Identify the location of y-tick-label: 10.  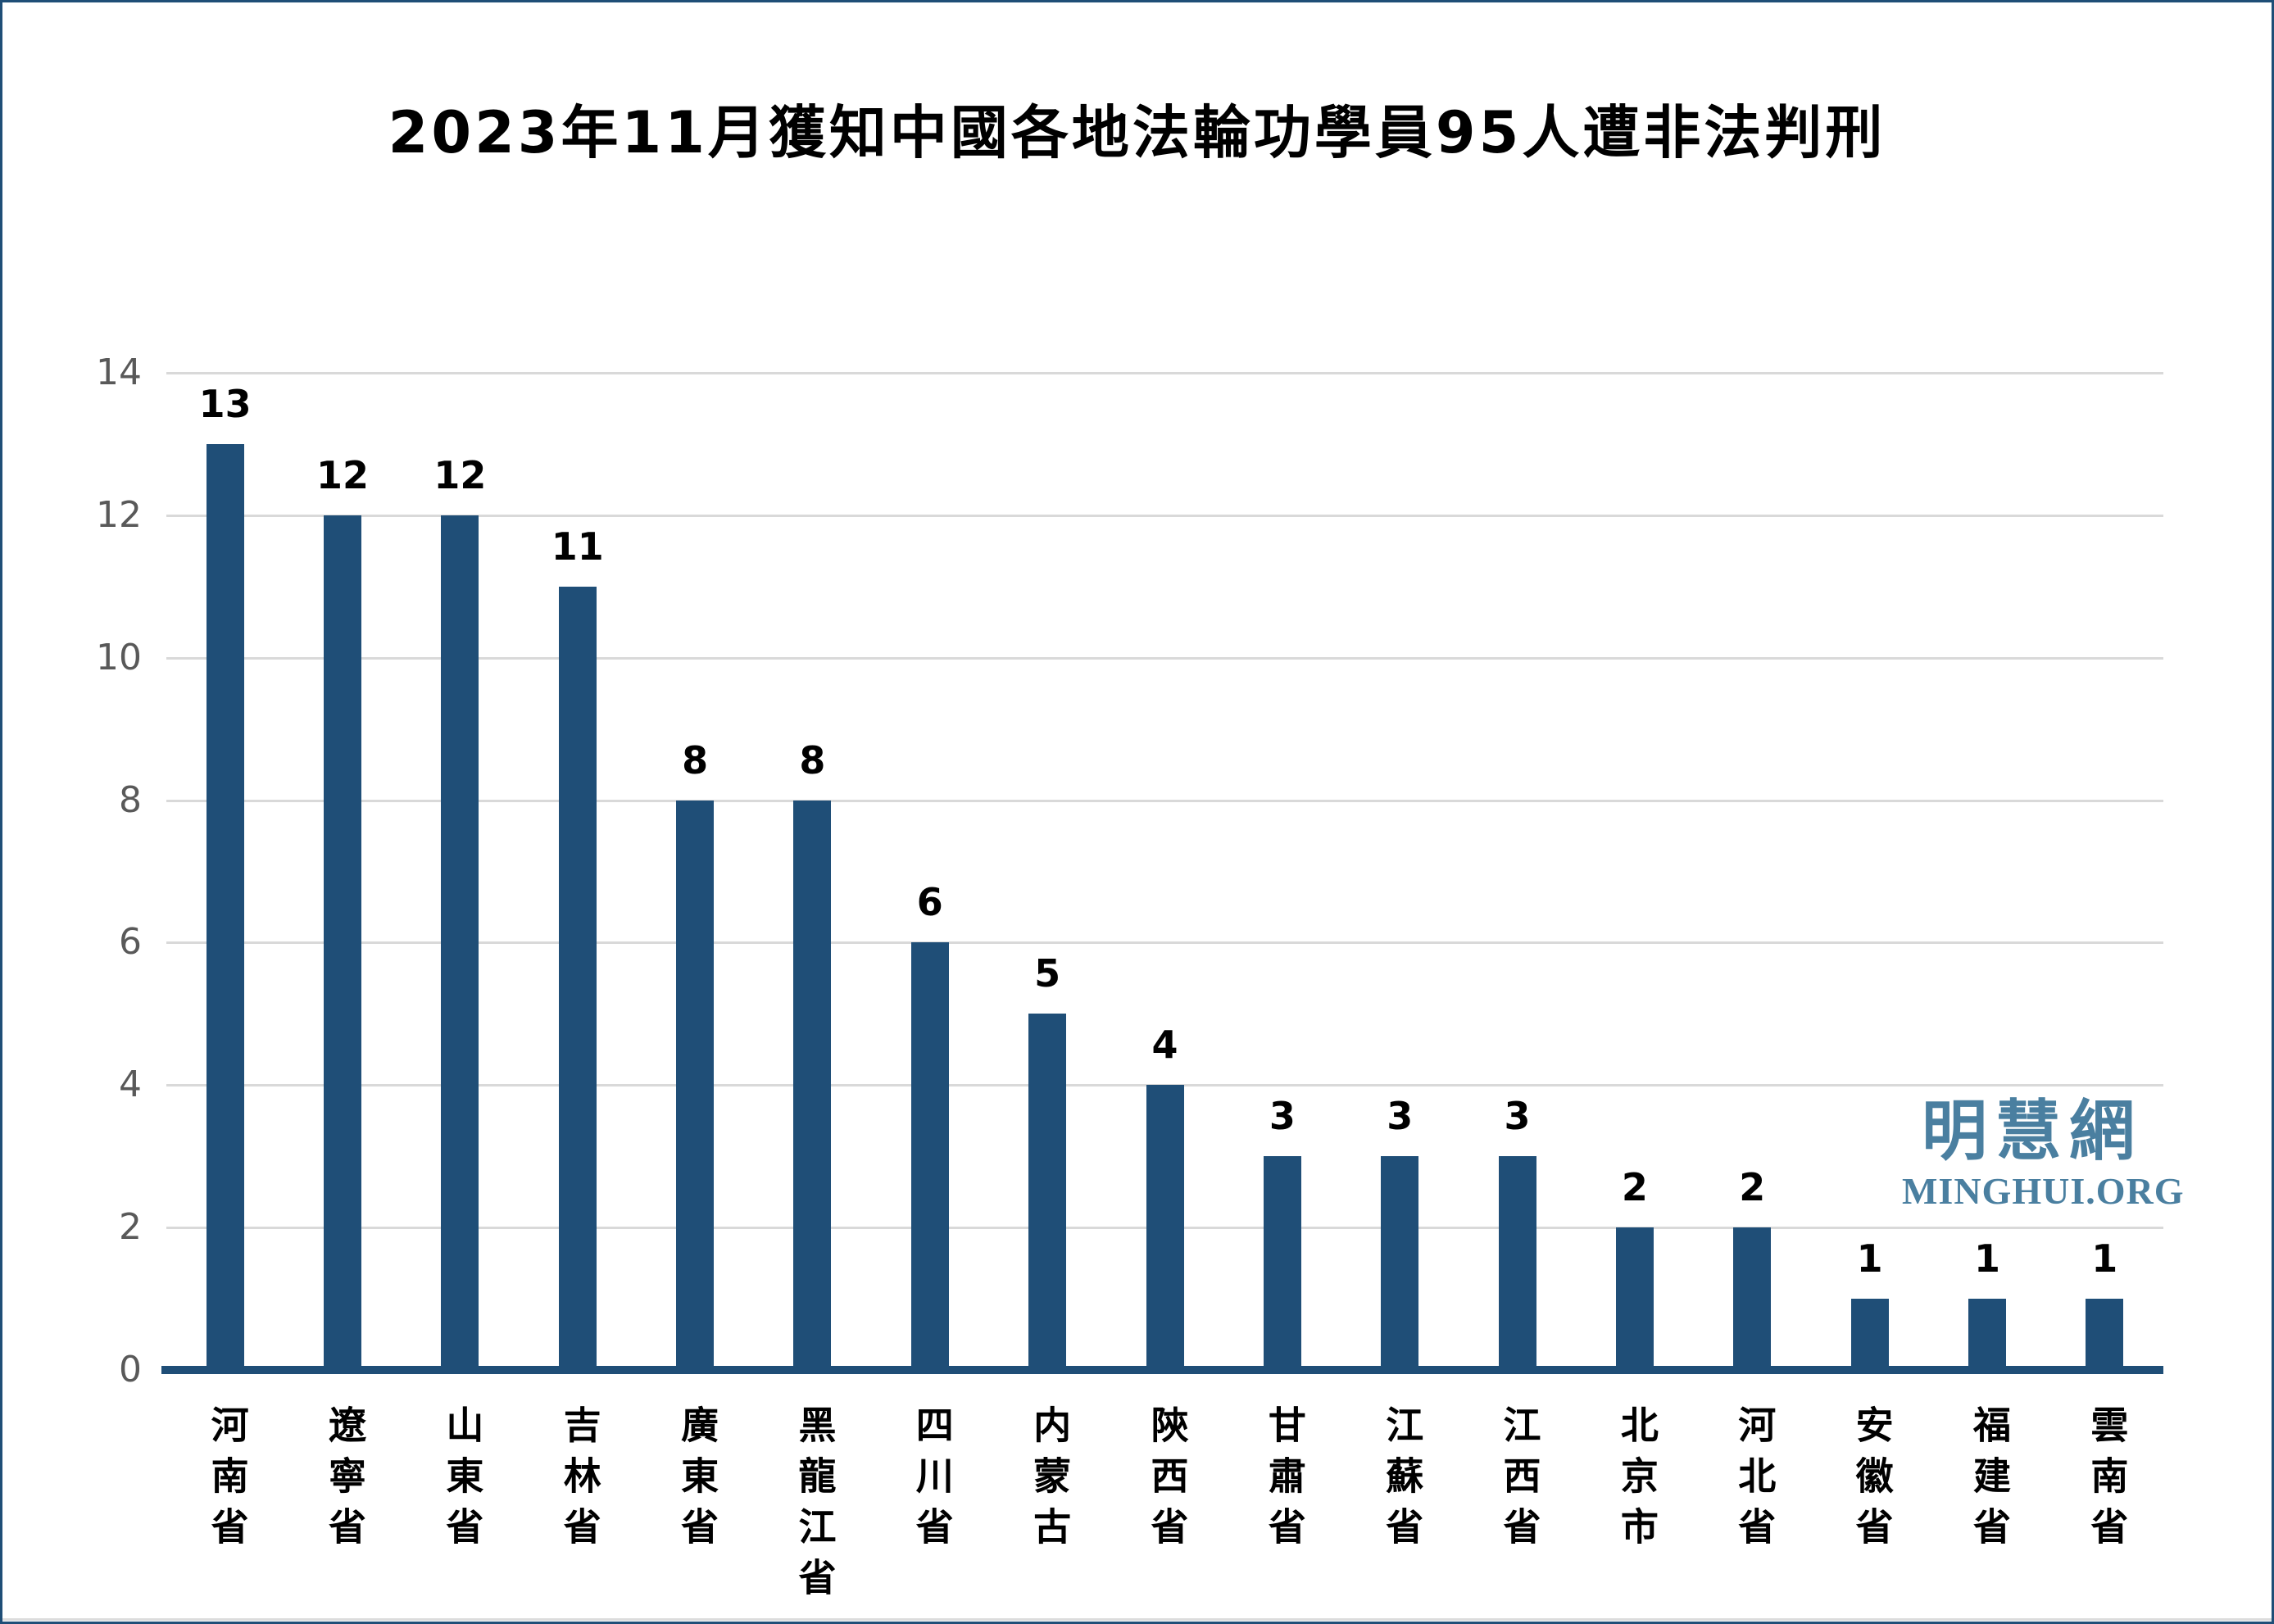
(119, 657).